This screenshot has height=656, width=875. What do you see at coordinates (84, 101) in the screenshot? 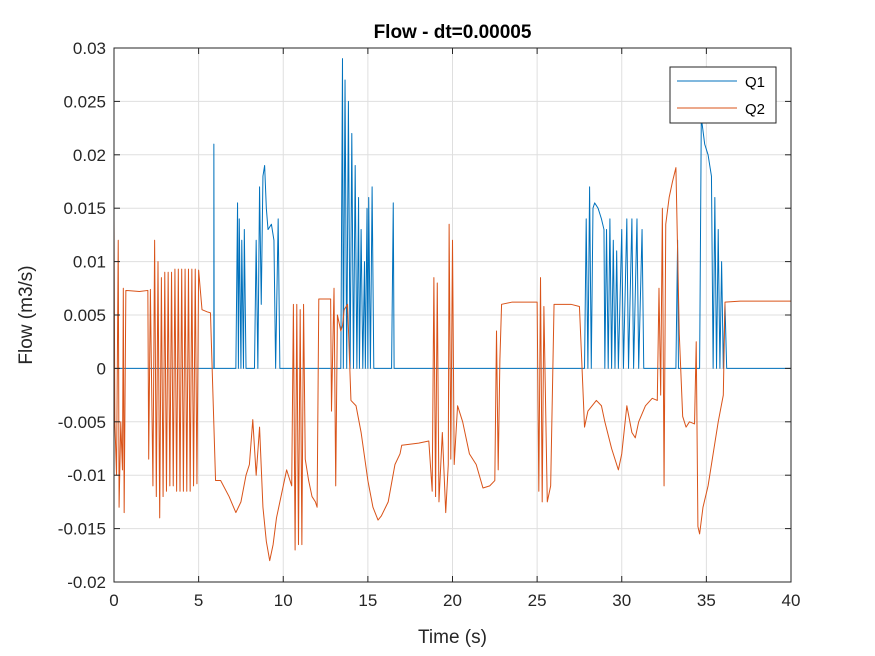
I see `y-tick-label: 0.025` at bounding box center [84, 101].